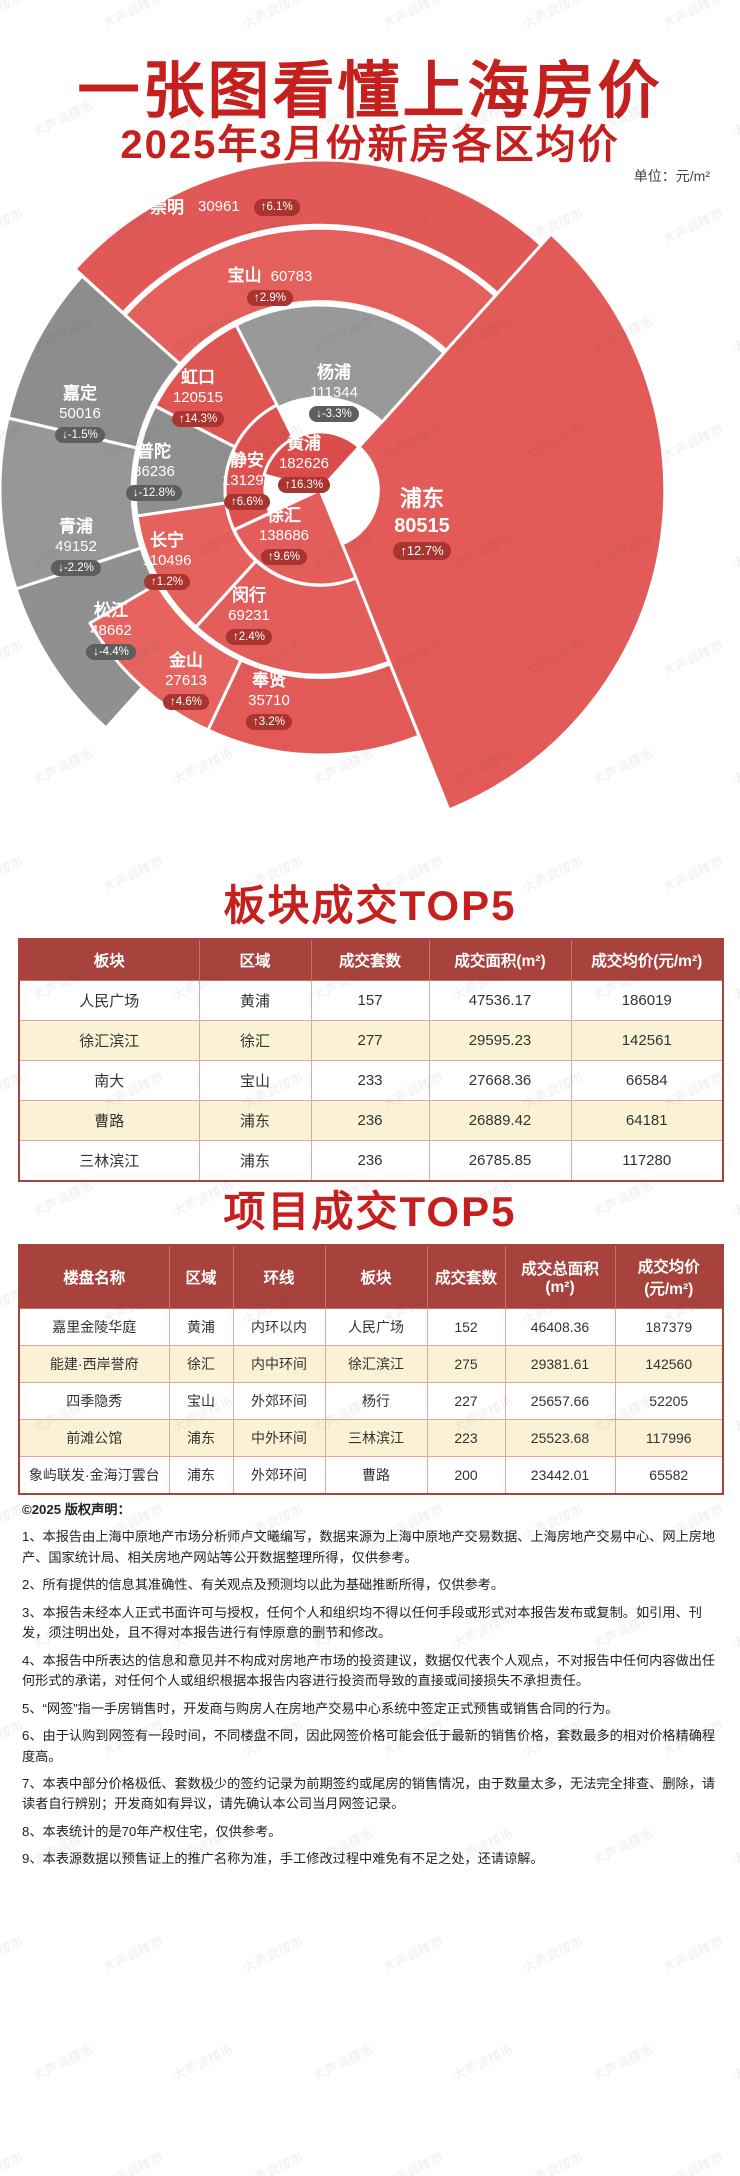  I want to click on district-name: 普陀, so click(154, 451).